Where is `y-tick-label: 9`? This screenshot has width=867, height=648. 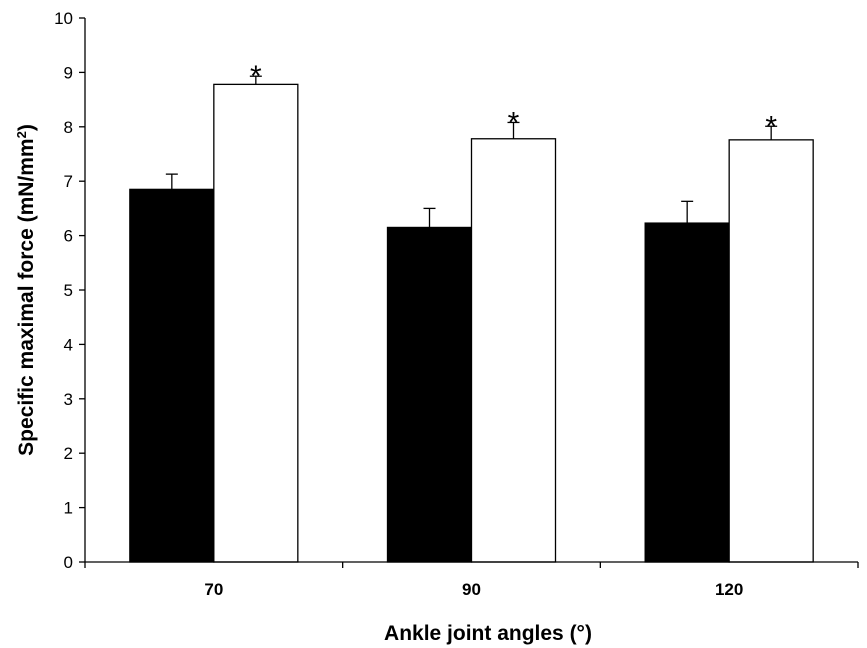
y-tick-label: 9 is located at coordinates (68, 72).